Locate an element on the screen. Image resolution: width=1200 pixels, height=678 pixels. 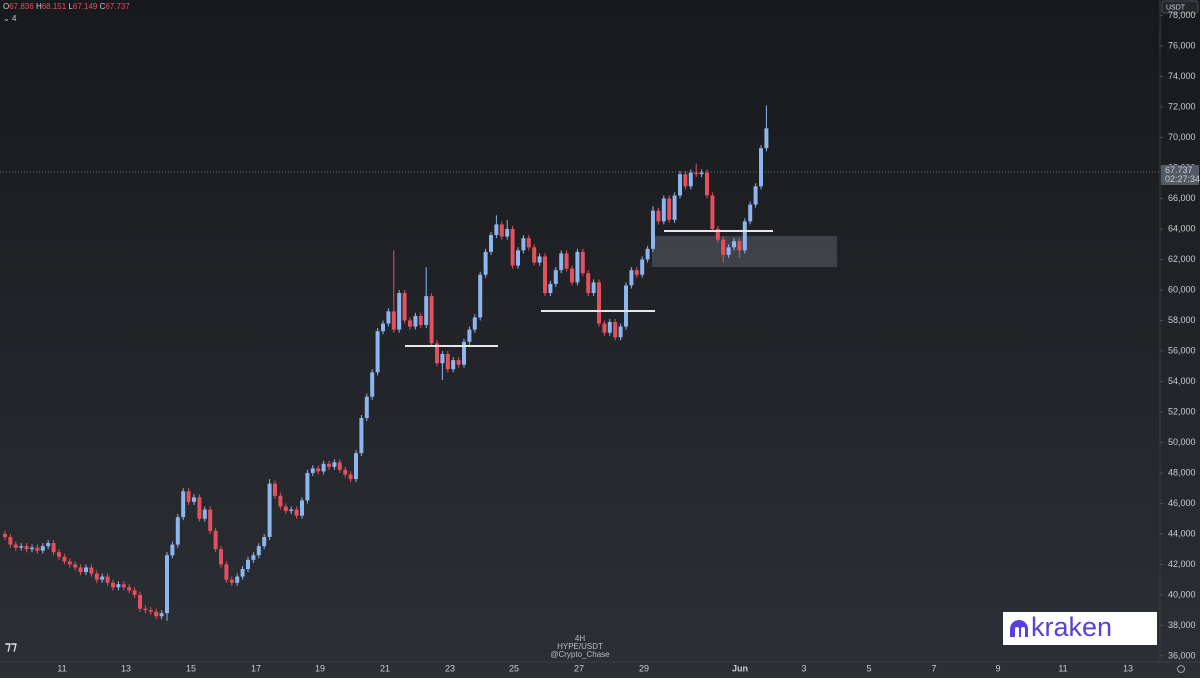
sponsor-logo-box is located at coordinates (1080, 628).